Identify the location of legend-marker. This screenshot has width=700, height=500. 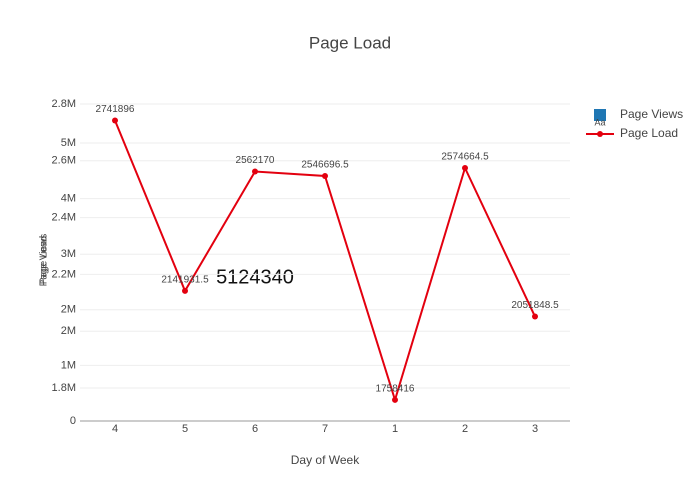
(600, 134).